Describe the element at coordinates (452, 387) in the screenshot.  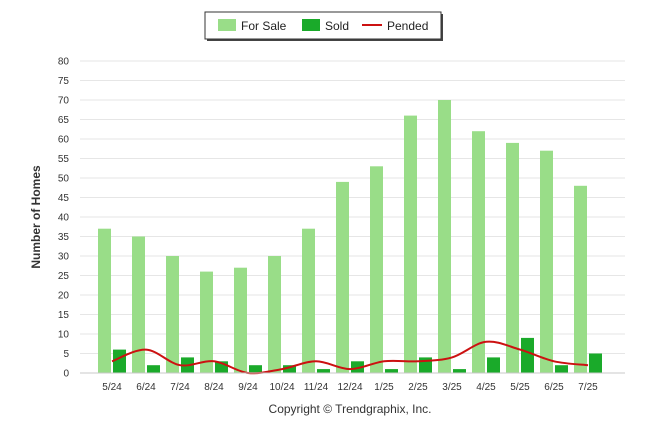
I see `x-tick-label: 3/25` at that location.